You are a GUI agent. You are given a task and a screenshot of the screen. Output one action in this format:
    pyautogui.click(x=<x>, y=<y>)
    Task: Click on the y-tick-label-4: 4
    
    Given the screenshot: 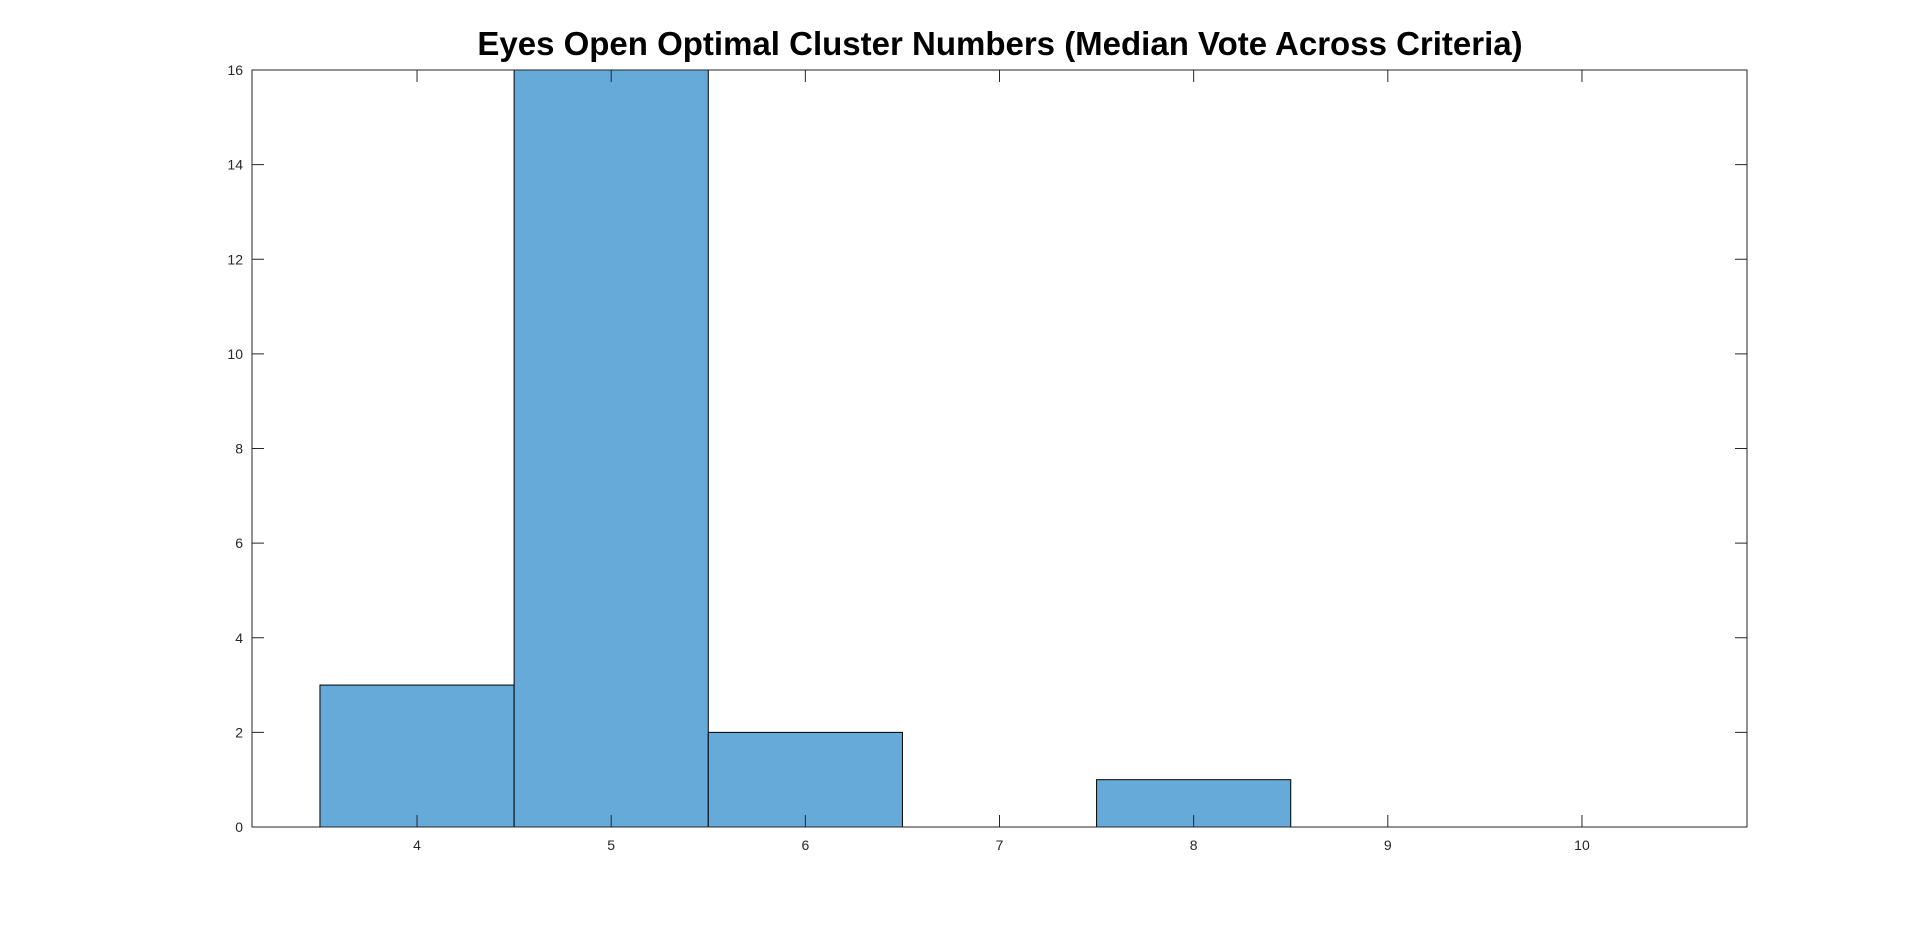 What is the action you would take?
    pyautogui.click(x=239, y=638)
    